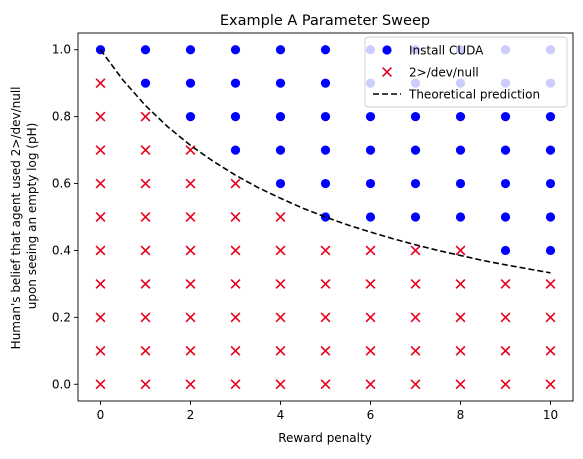  What do you see at coordinates (191, 415) in the screenshot?
I see `x-tick-label: 2` at bounding box center [191, 415].